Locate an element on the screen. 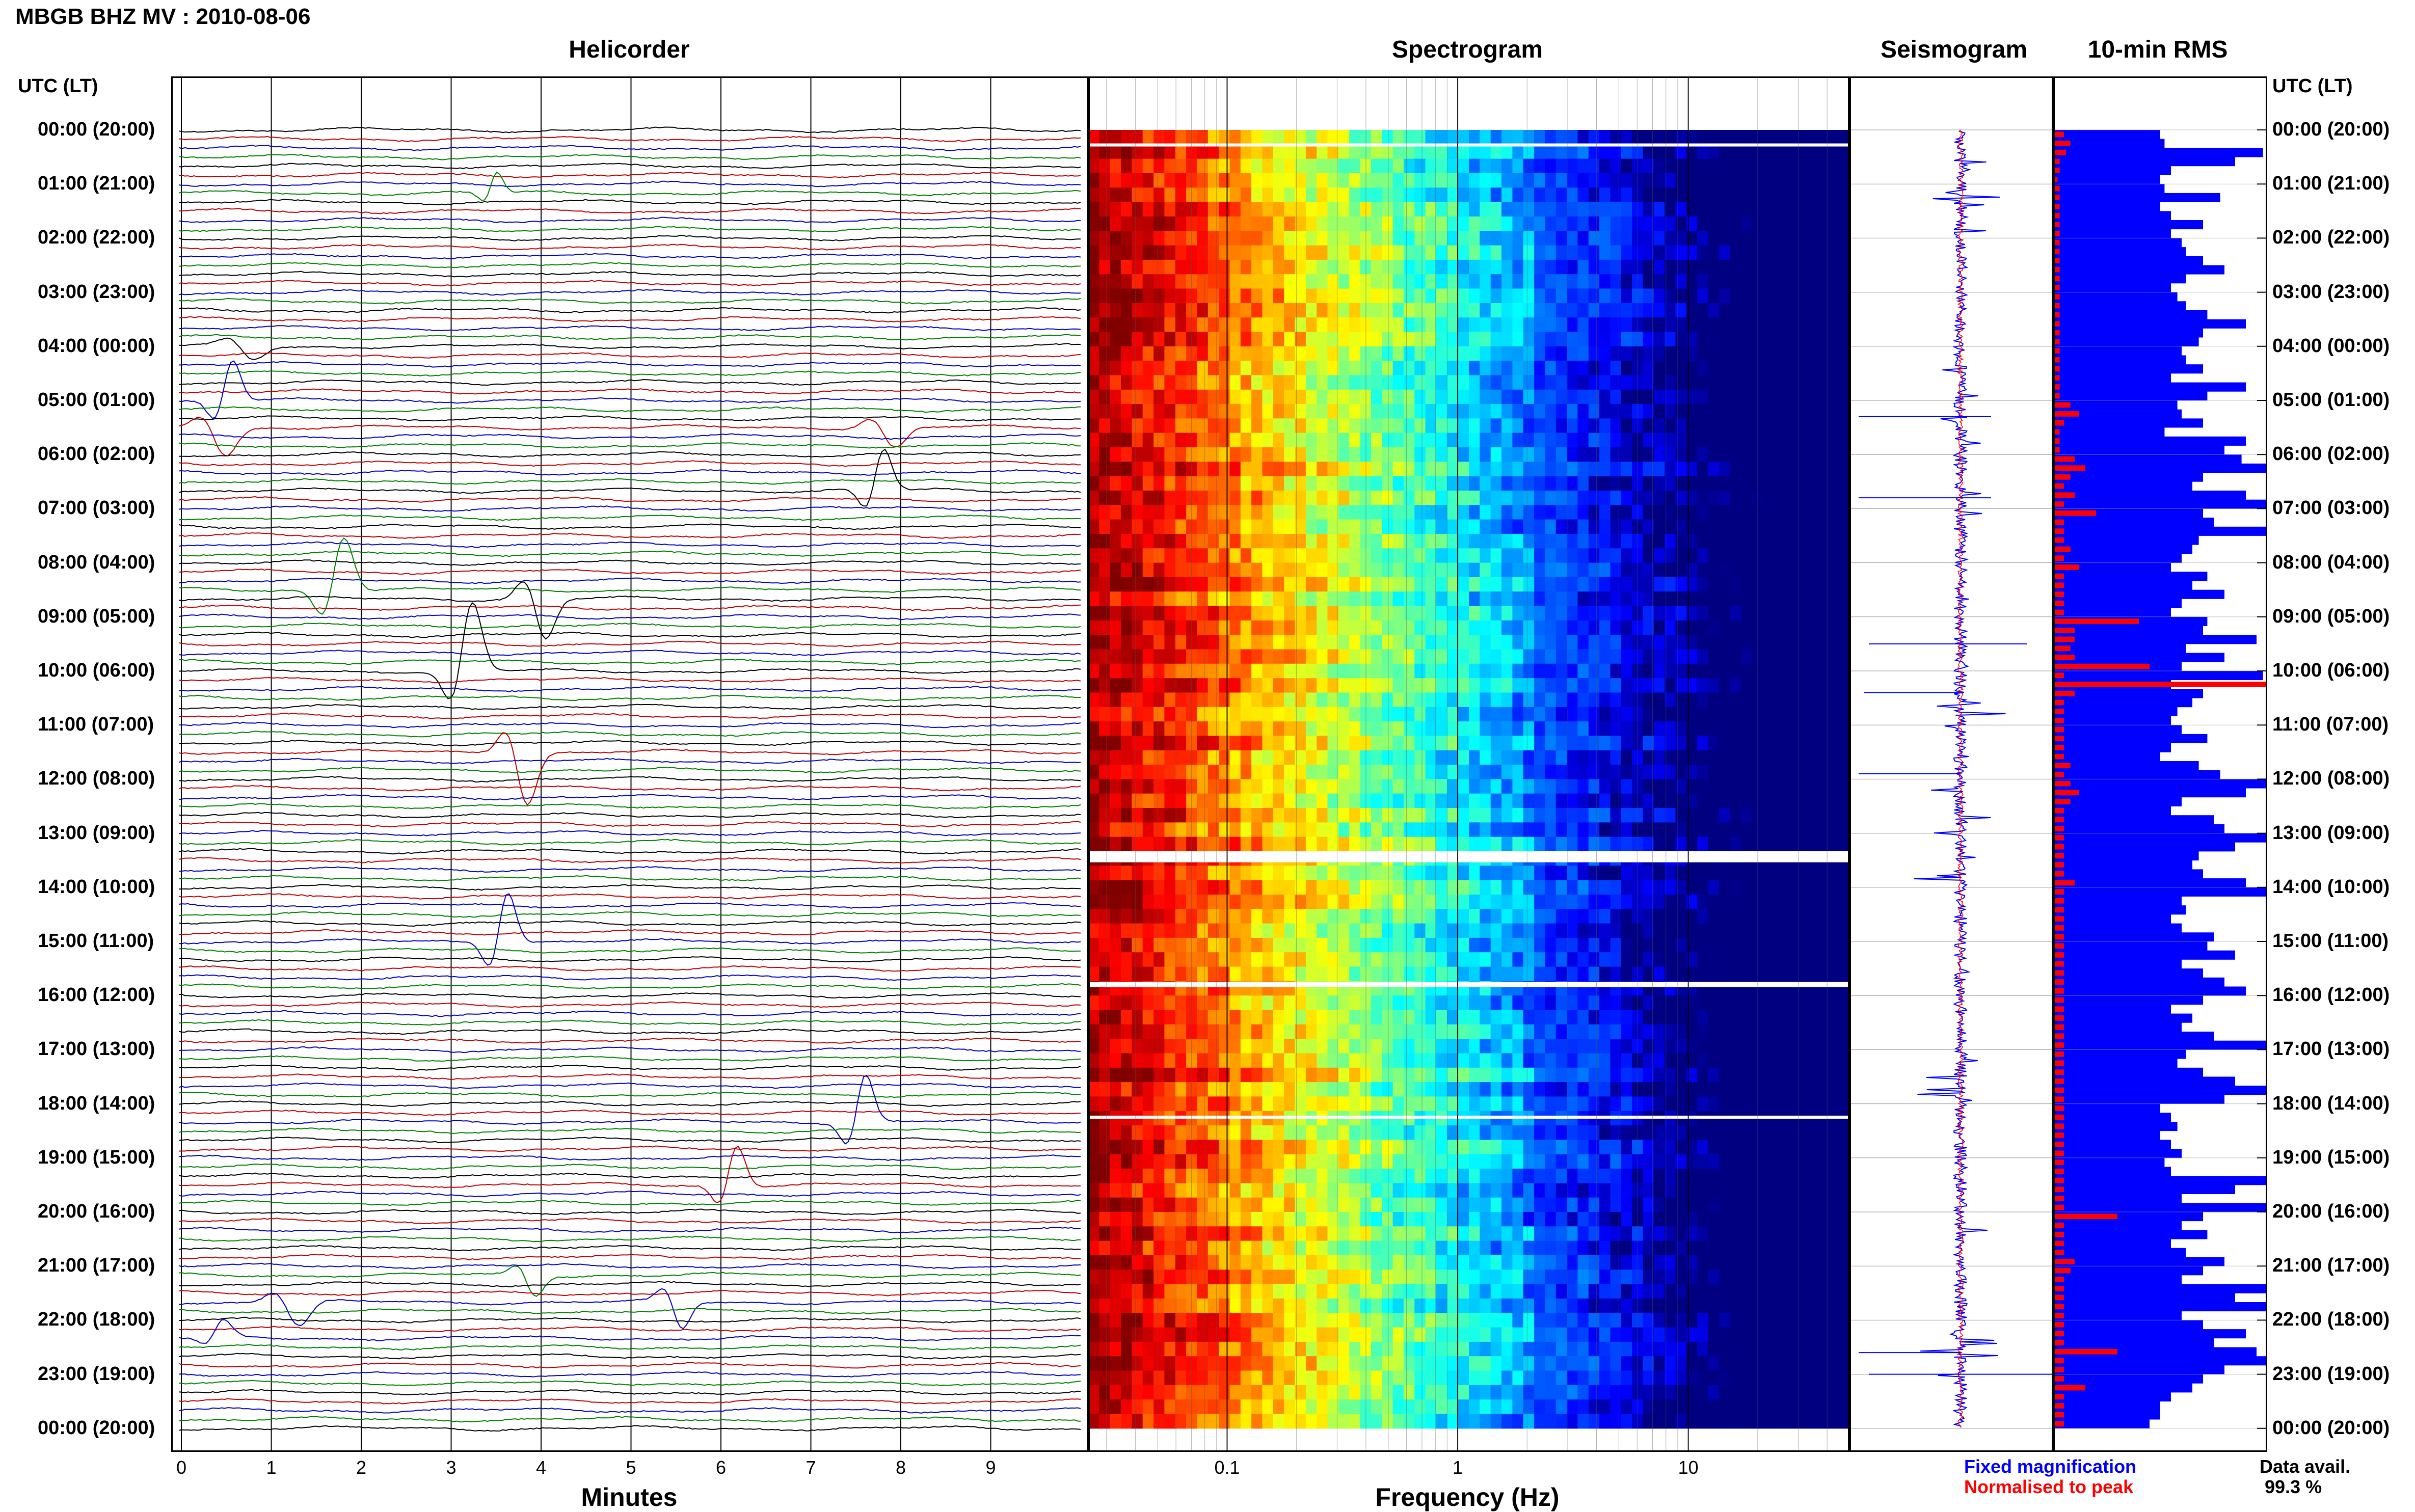 The height and width of the screenshot is (1512, 2415). time-label-right-21: 21:00 (17:00) is located at coordinates (2331, 1266).